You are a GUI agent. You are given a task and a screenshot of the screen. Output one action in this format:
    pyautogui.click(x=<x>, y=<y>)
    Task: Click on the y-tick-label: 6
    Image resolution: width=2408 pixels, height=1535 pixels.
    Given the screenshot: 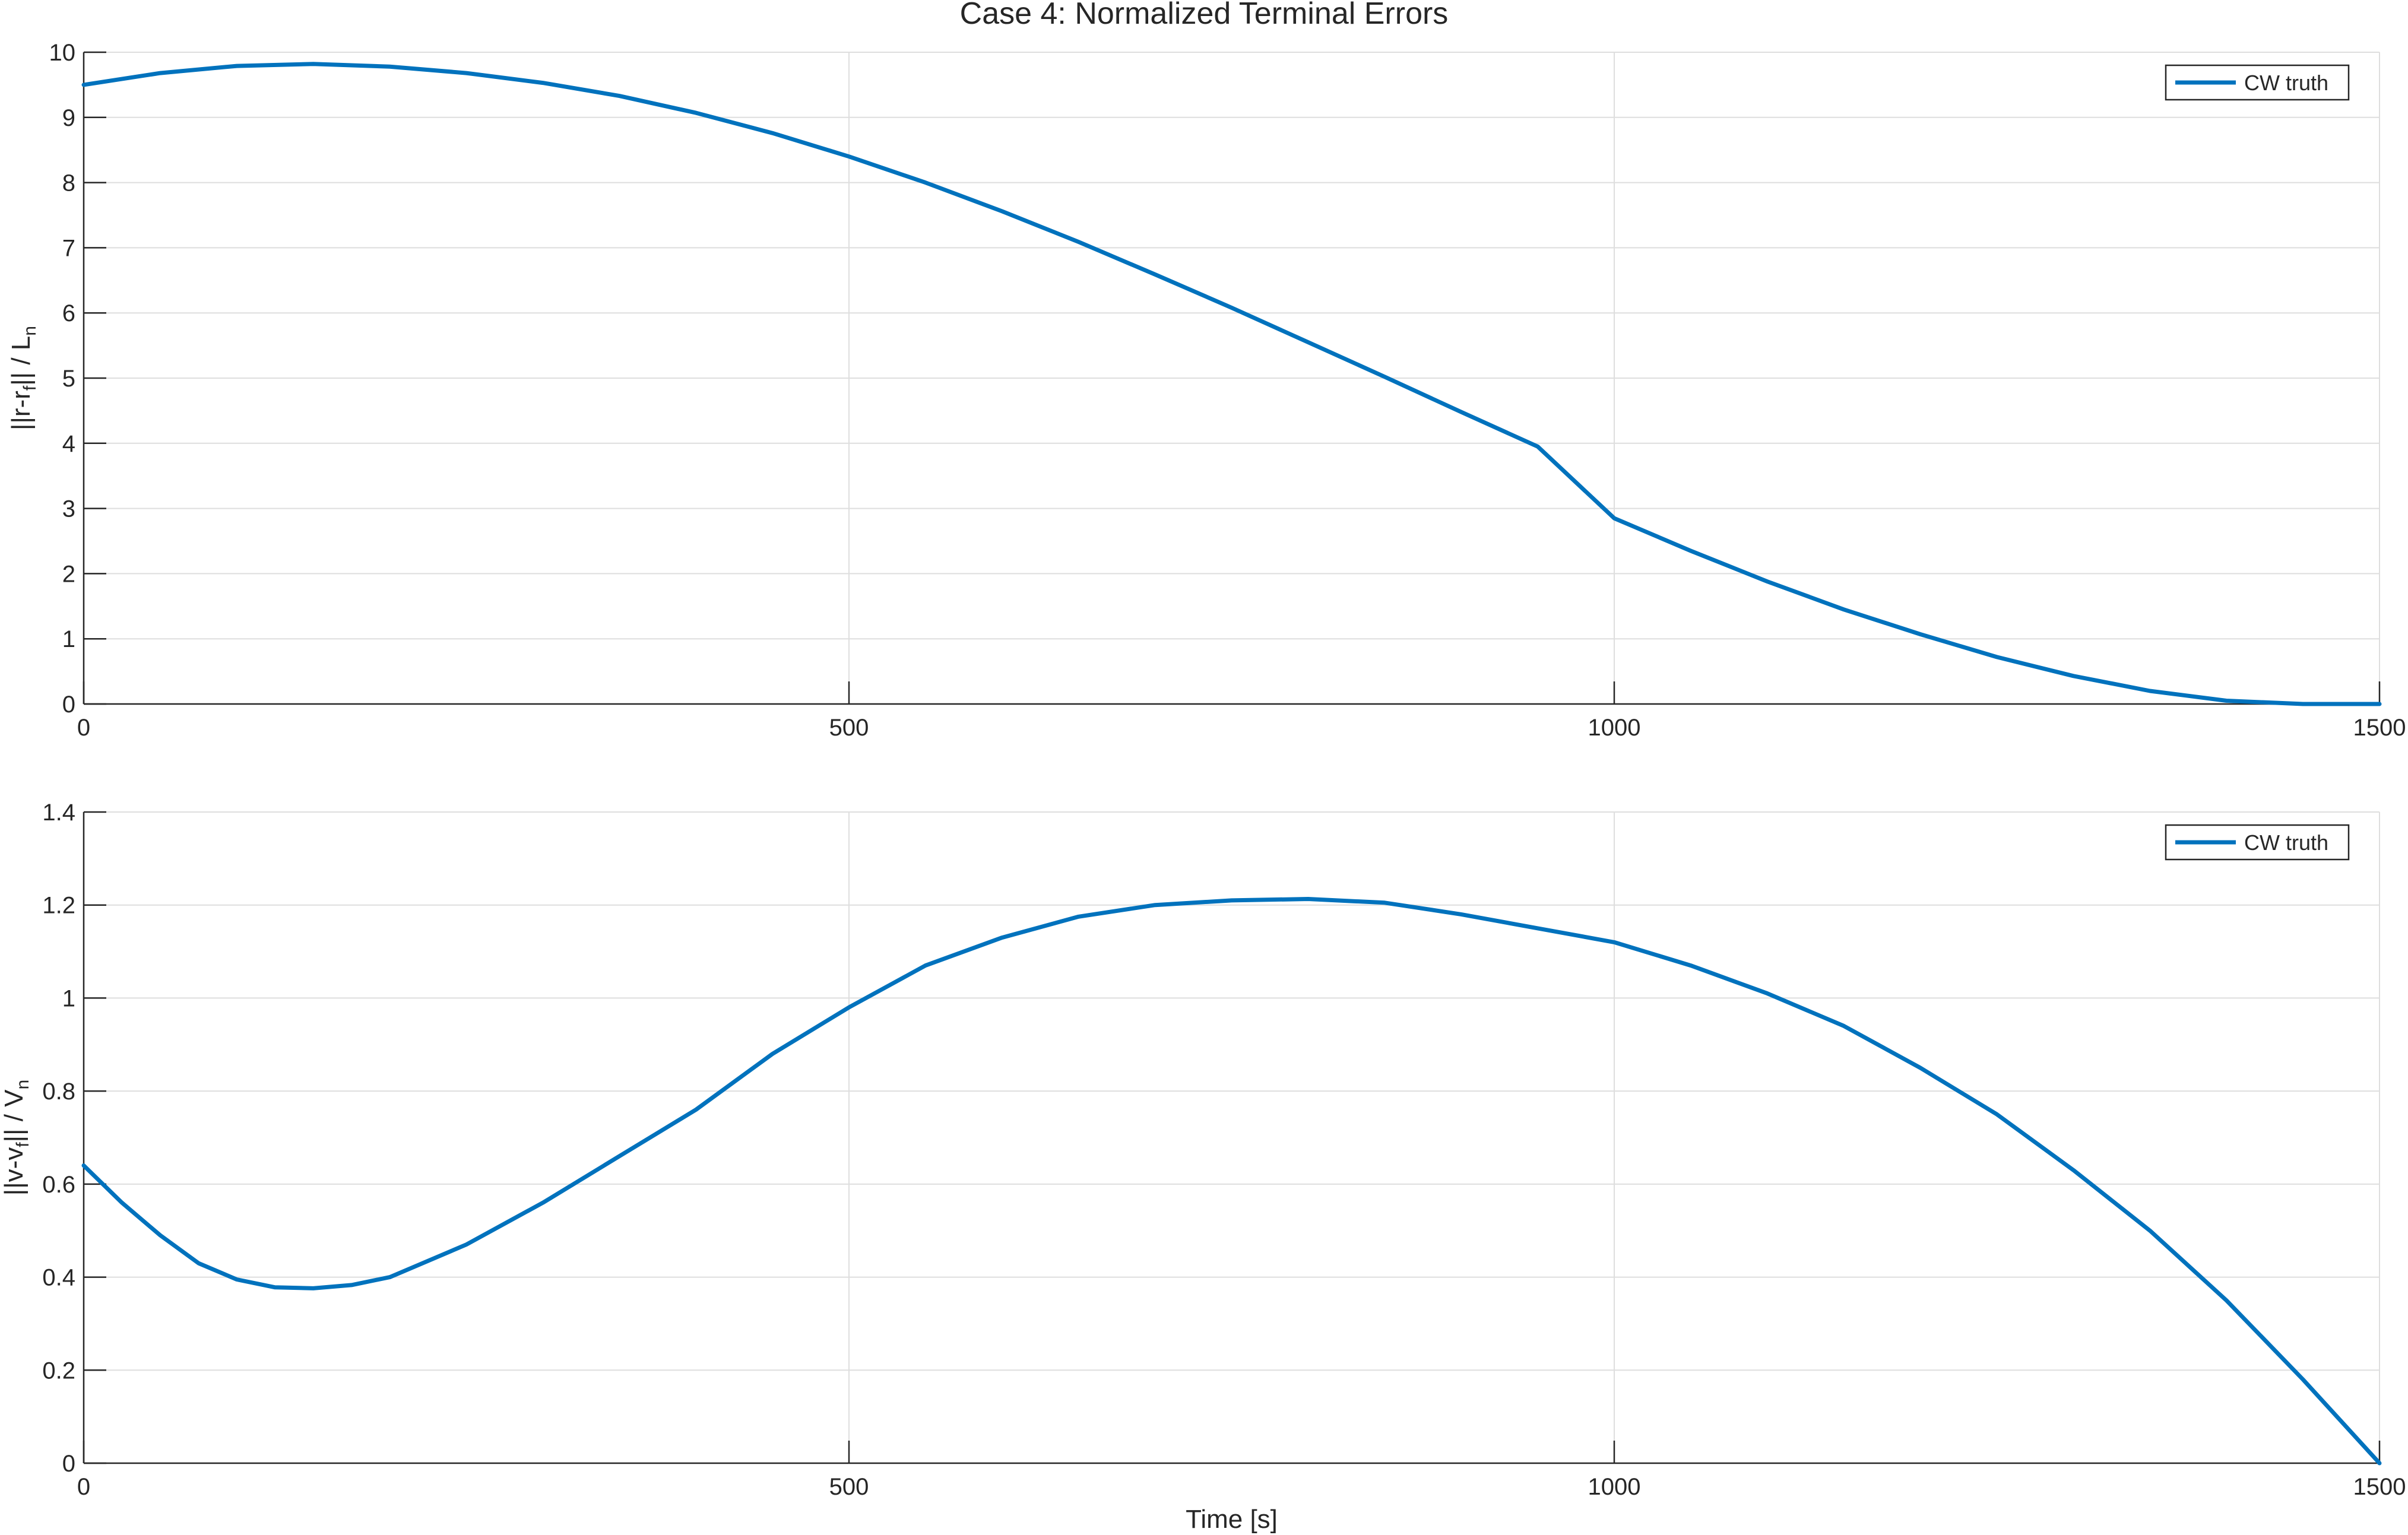 What is the action you would take?
    pyautogui.click(x=68, y=313)
    